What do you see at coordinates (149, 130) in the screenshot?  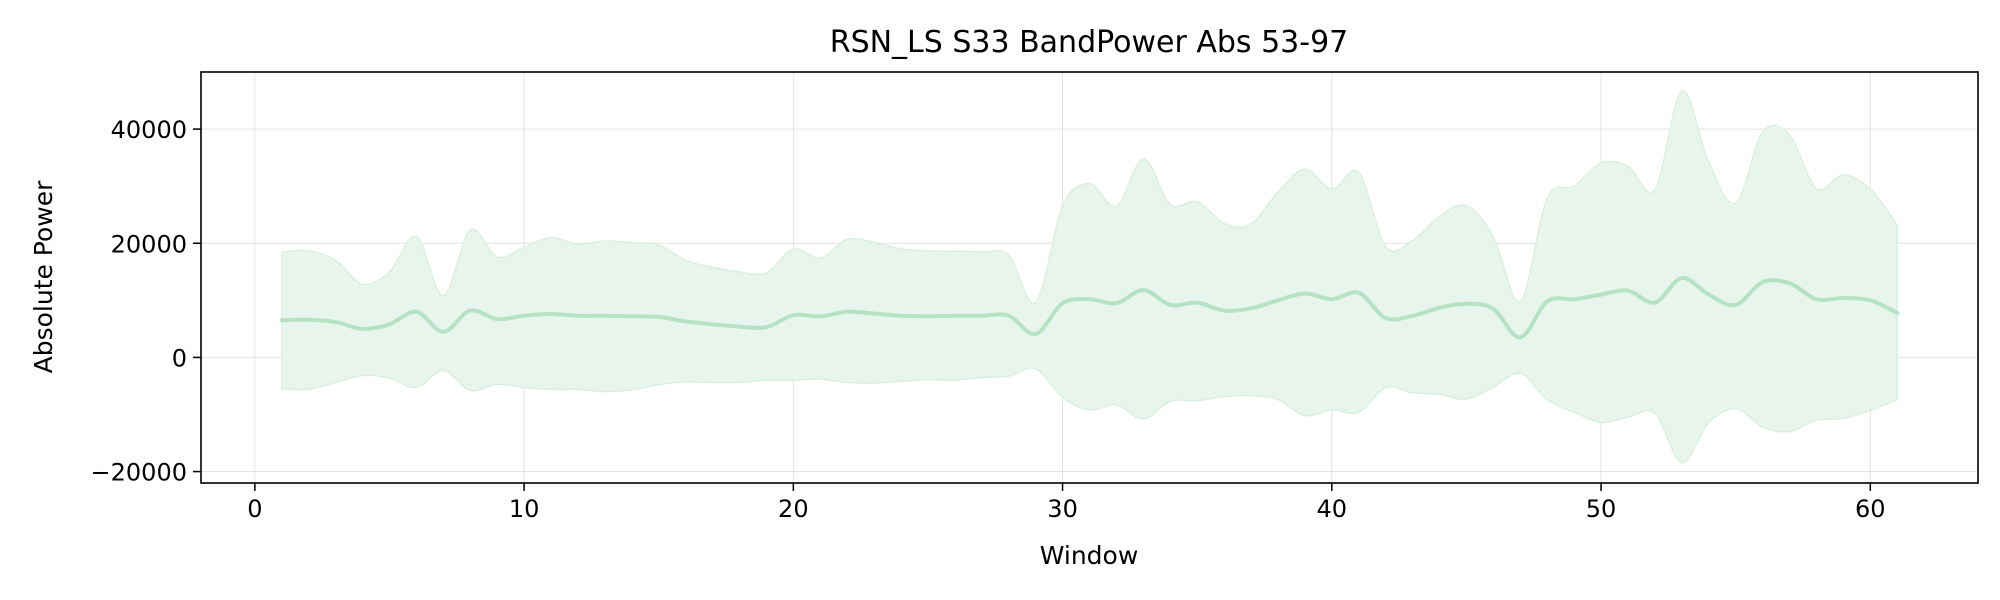 I see `y-tick-label: 40000` at bounding box center [149, 130].